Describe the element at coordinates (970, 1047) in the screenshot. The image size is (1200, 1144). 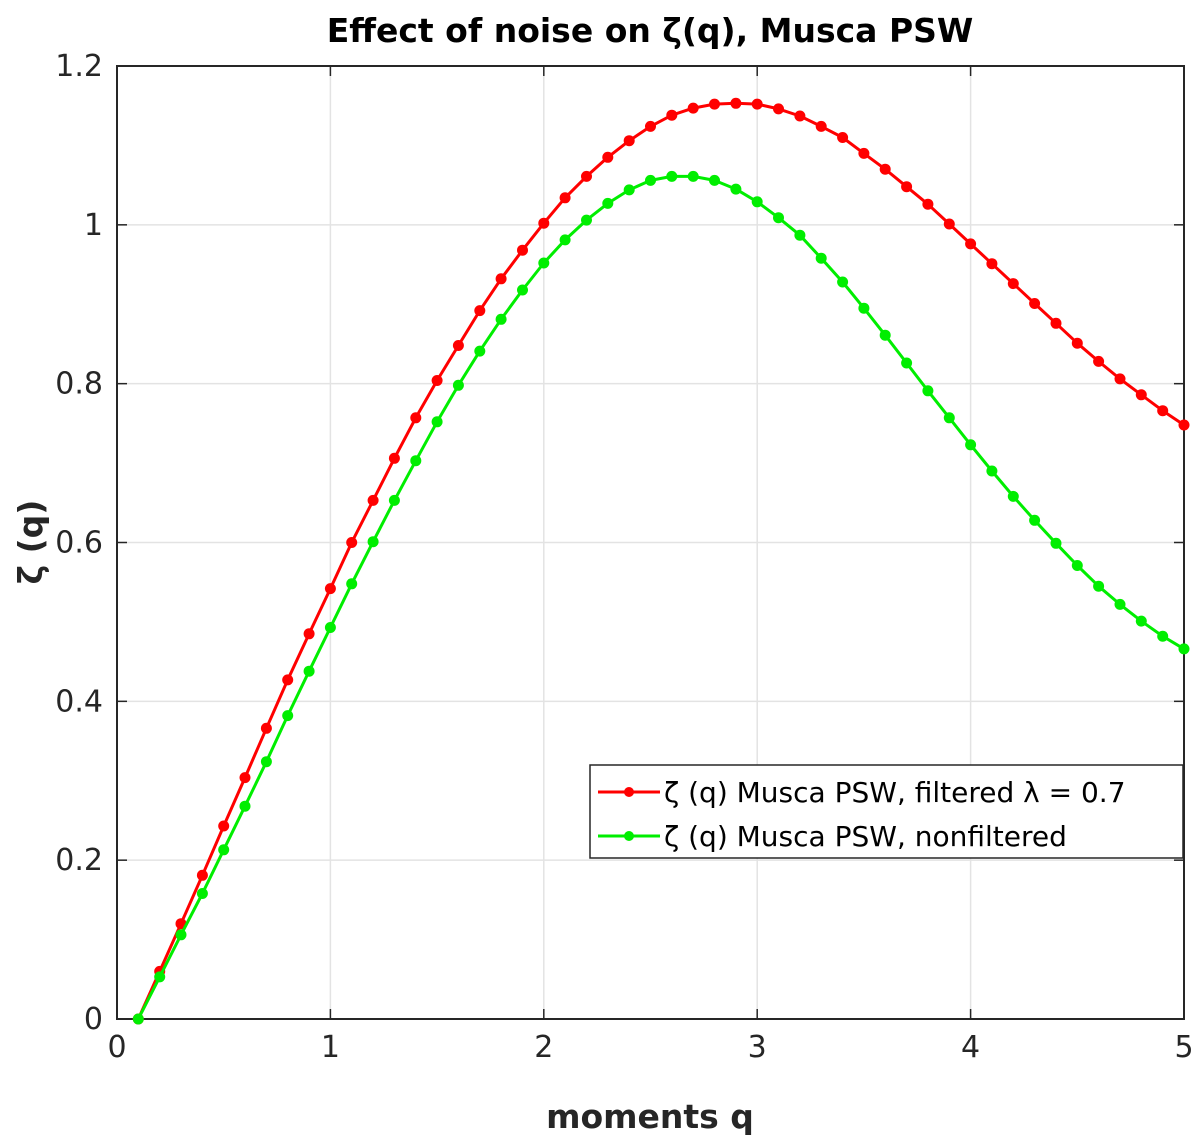
I see `x-tick-label: 4` at that location.